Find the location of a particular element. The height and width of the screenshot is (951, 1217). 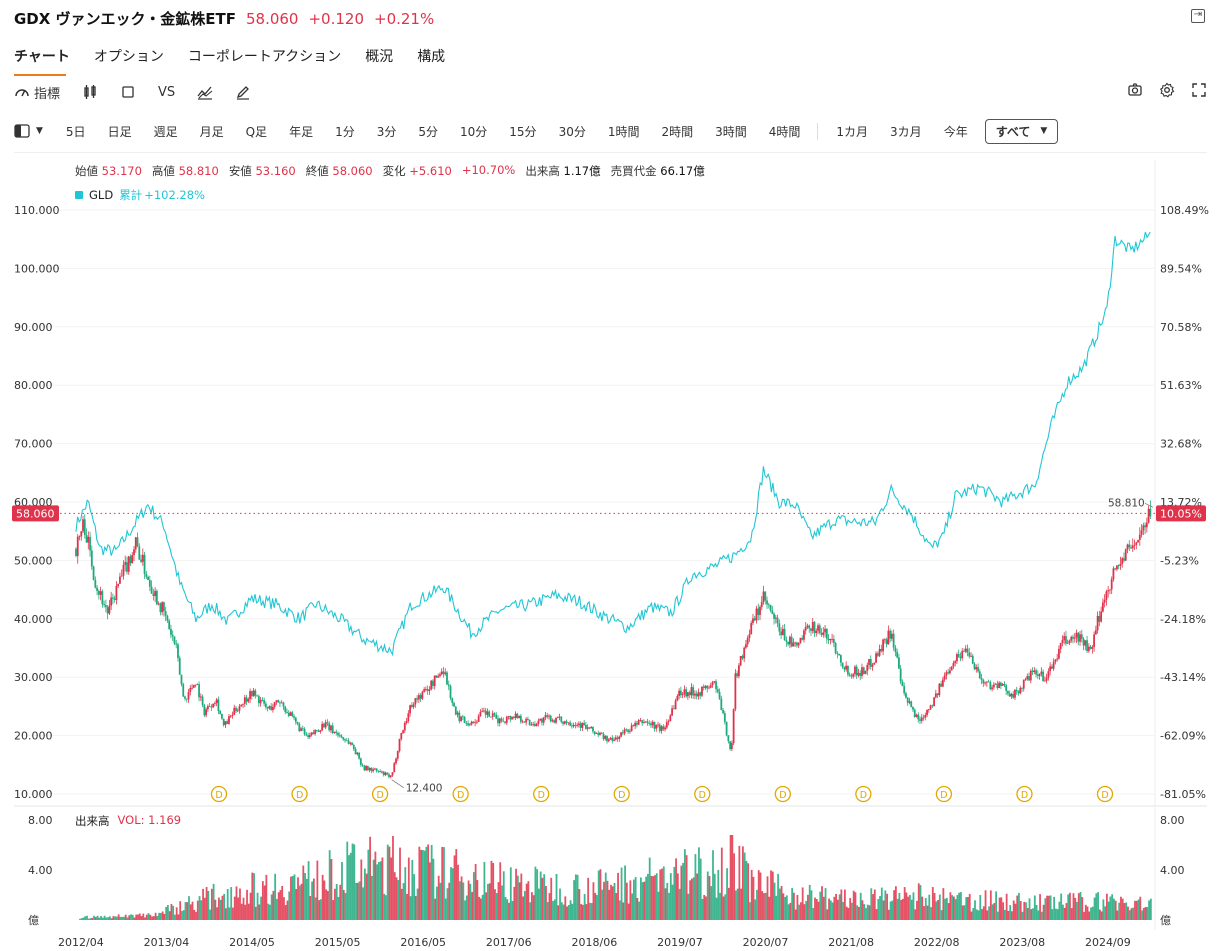

fullscreen-icon is located at coordinates (1199, 90).